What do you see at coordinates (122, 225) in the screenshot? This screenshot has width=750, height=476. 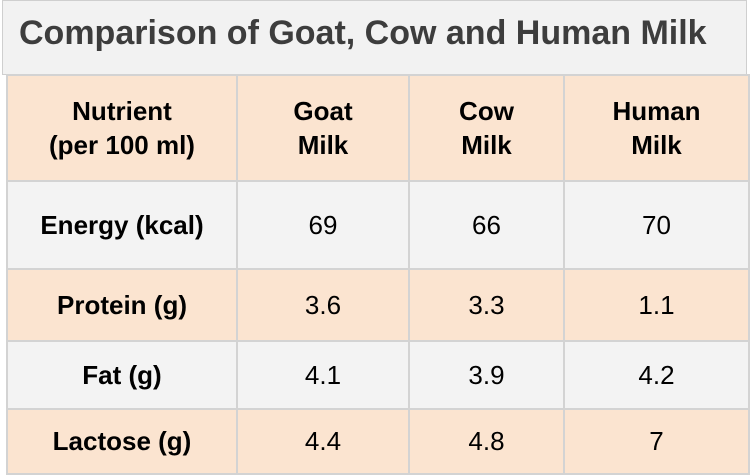 I see `row-label-energy: Energy (kcal)` at bounding box center [122, 225].